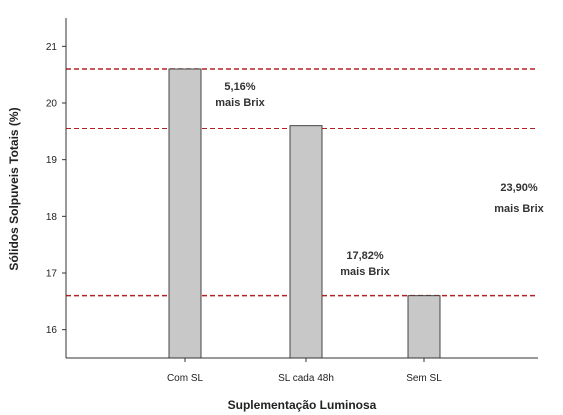  I want to click on annotation-3-percent: 23,90%, so click(519, 188).